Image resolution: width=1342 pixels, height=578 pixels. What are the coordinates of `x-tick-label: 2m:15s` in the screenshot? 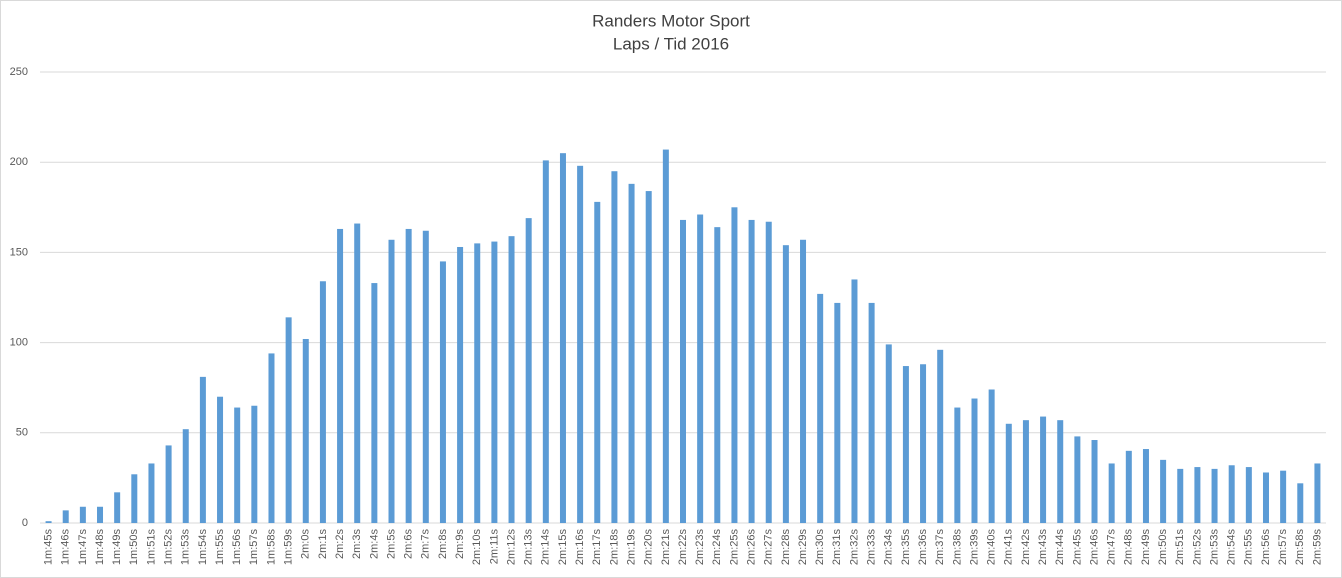 It's located at (563, 547).